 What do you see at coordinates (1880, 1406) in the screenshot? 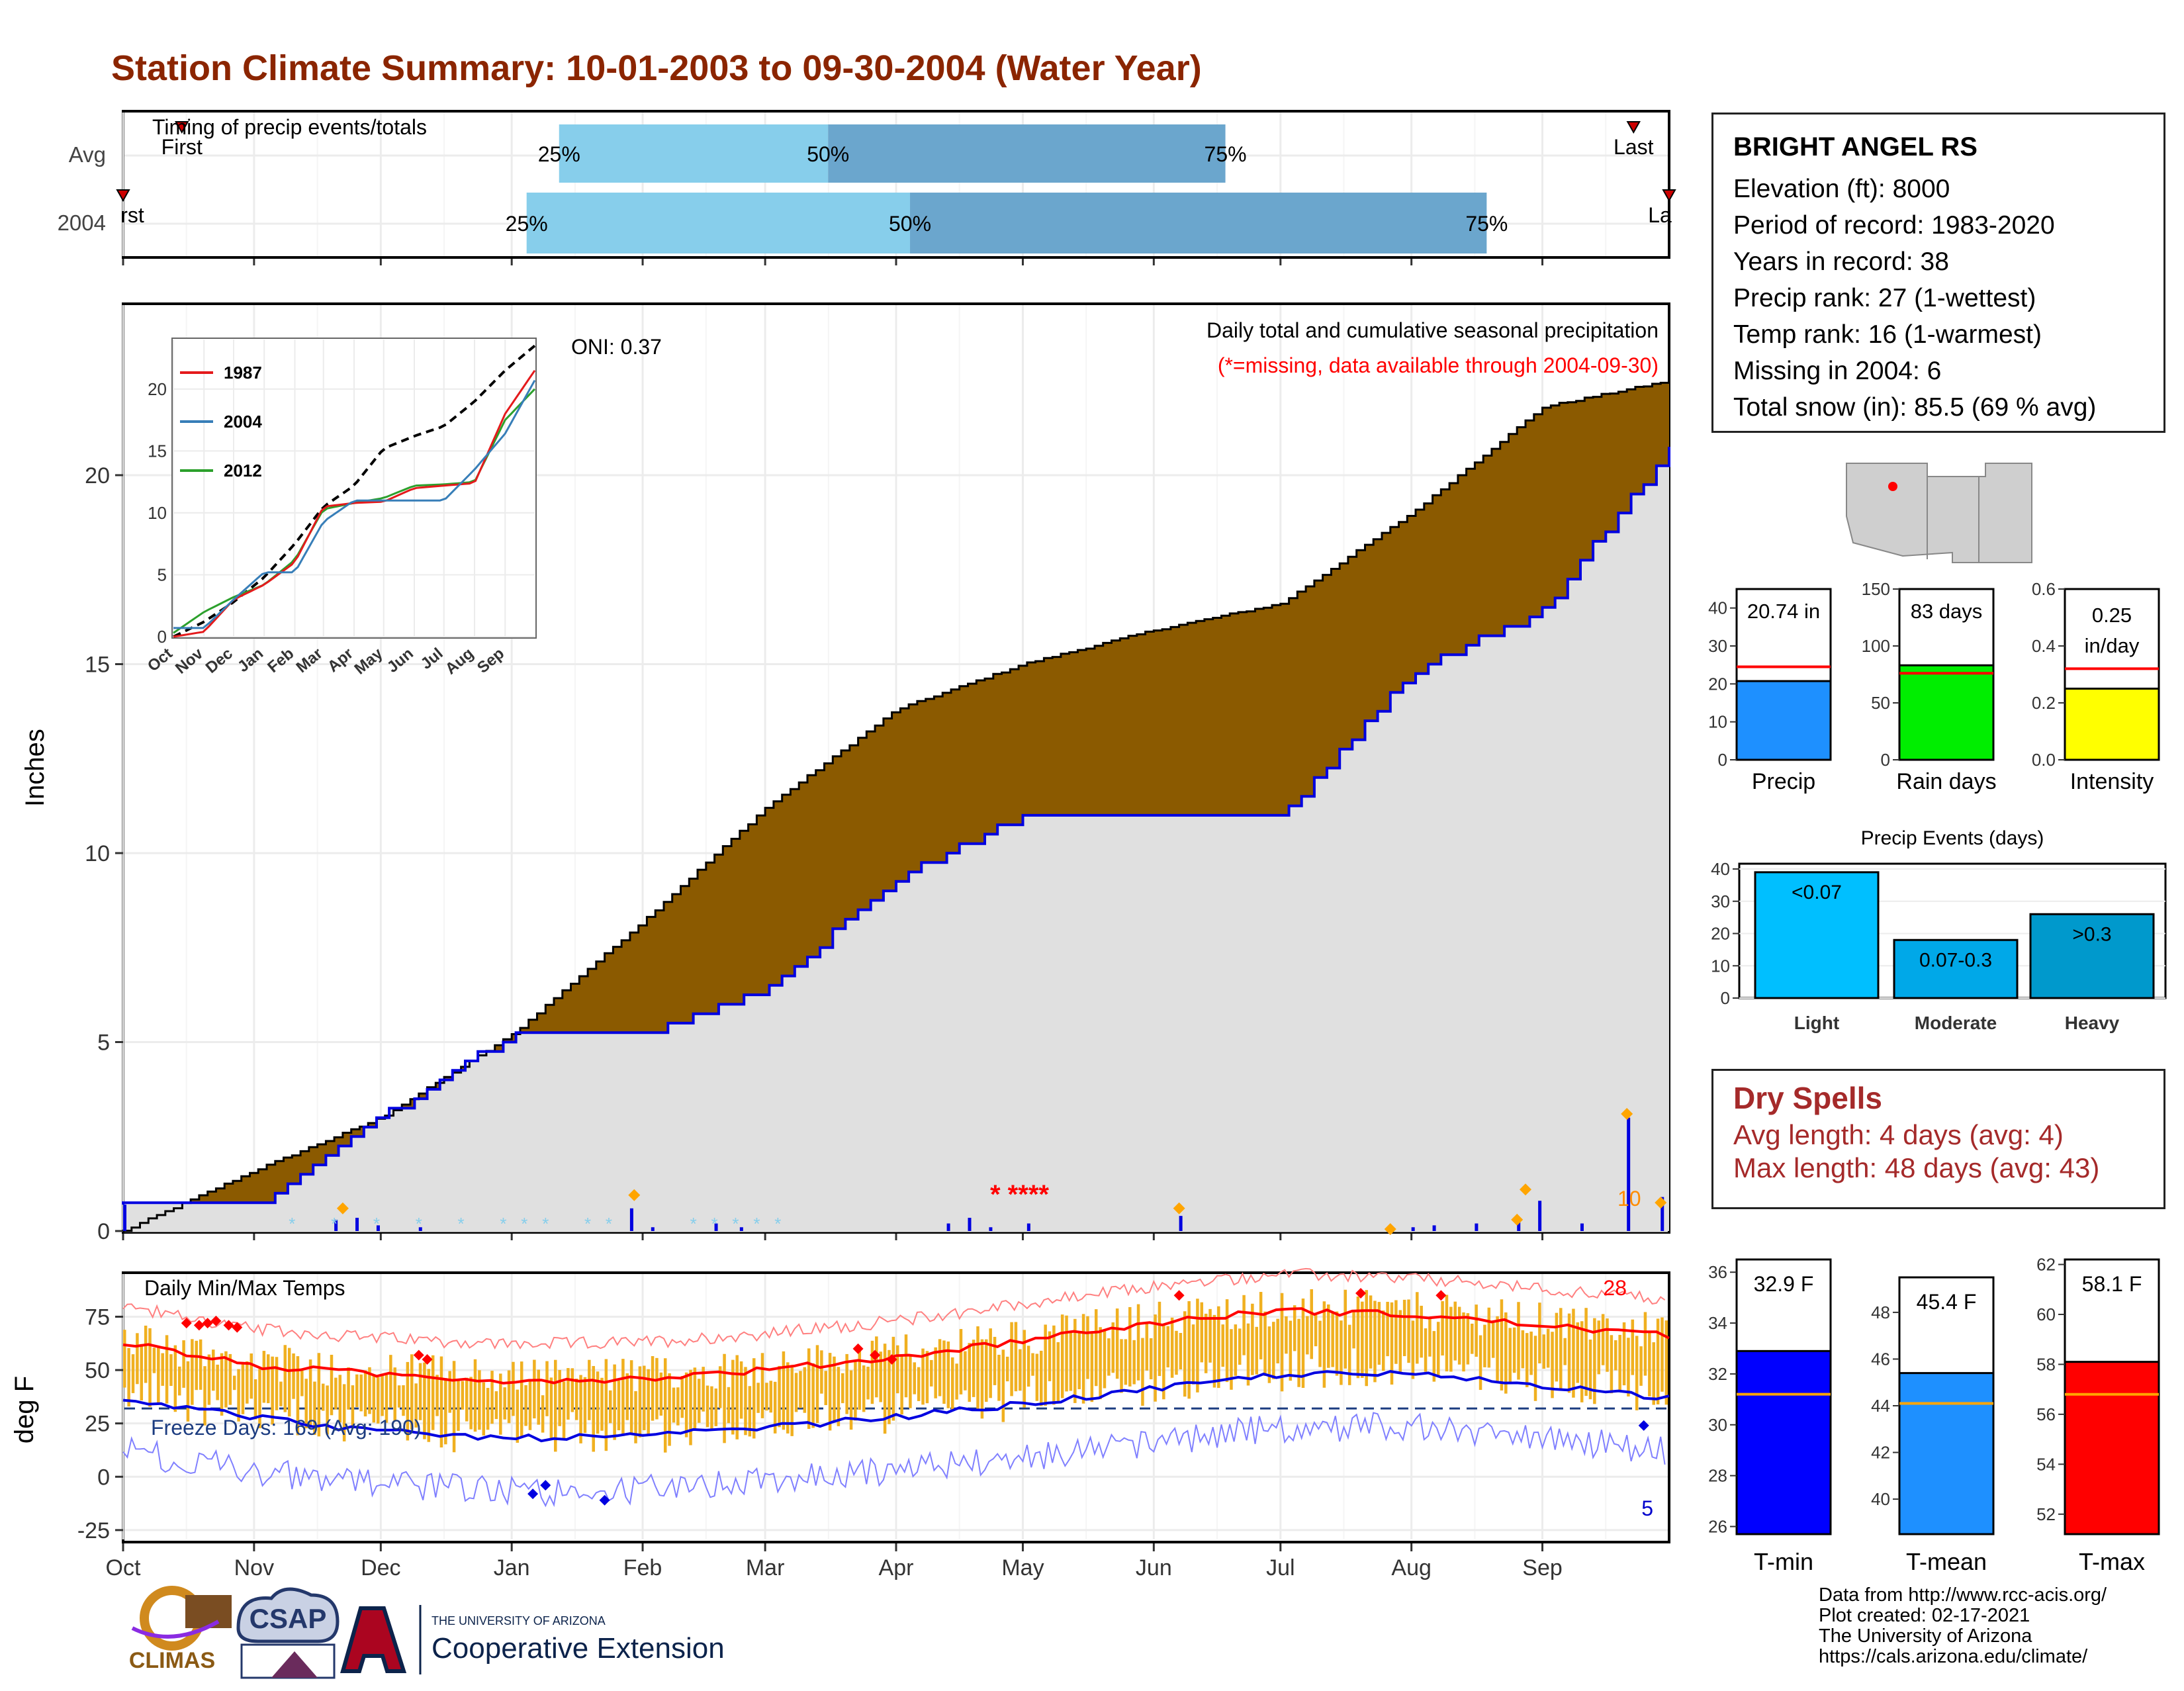
I see `temp-bar-tick-label: 44` at bounding box center [1880, 1406].